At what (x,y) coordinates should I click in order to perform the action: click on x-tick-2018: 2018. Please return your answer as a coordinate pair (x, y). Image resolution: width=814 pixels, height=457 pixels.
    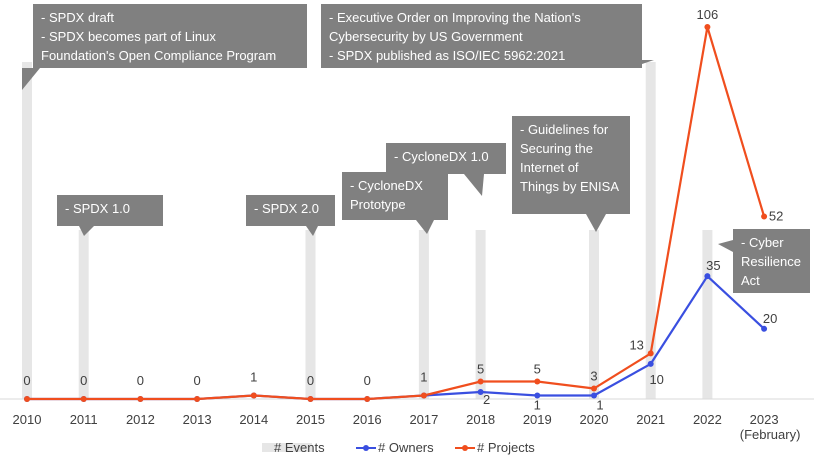
    Looking at the image, I should click on (480, 419).